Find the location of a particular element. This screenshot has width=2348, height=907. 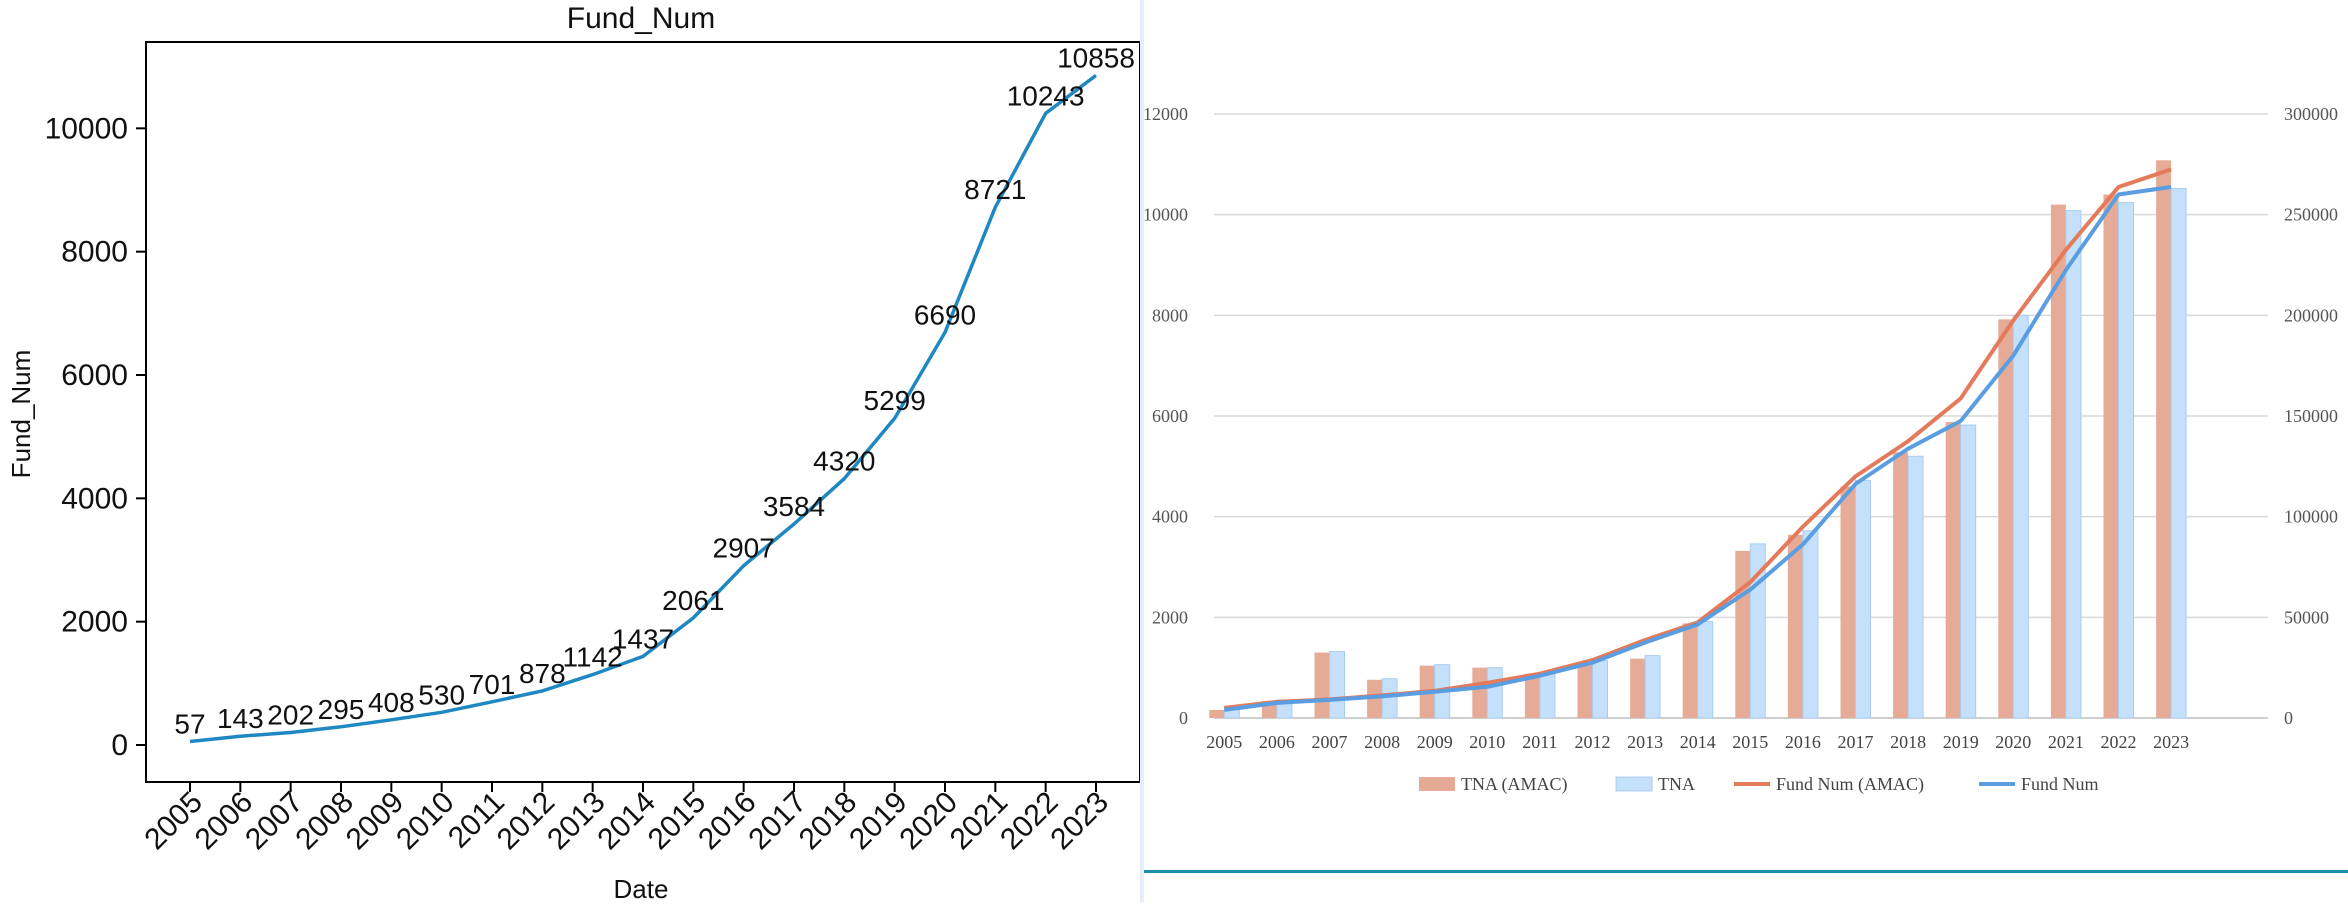

data-label: 3584 is located at coordinates (794, 506).